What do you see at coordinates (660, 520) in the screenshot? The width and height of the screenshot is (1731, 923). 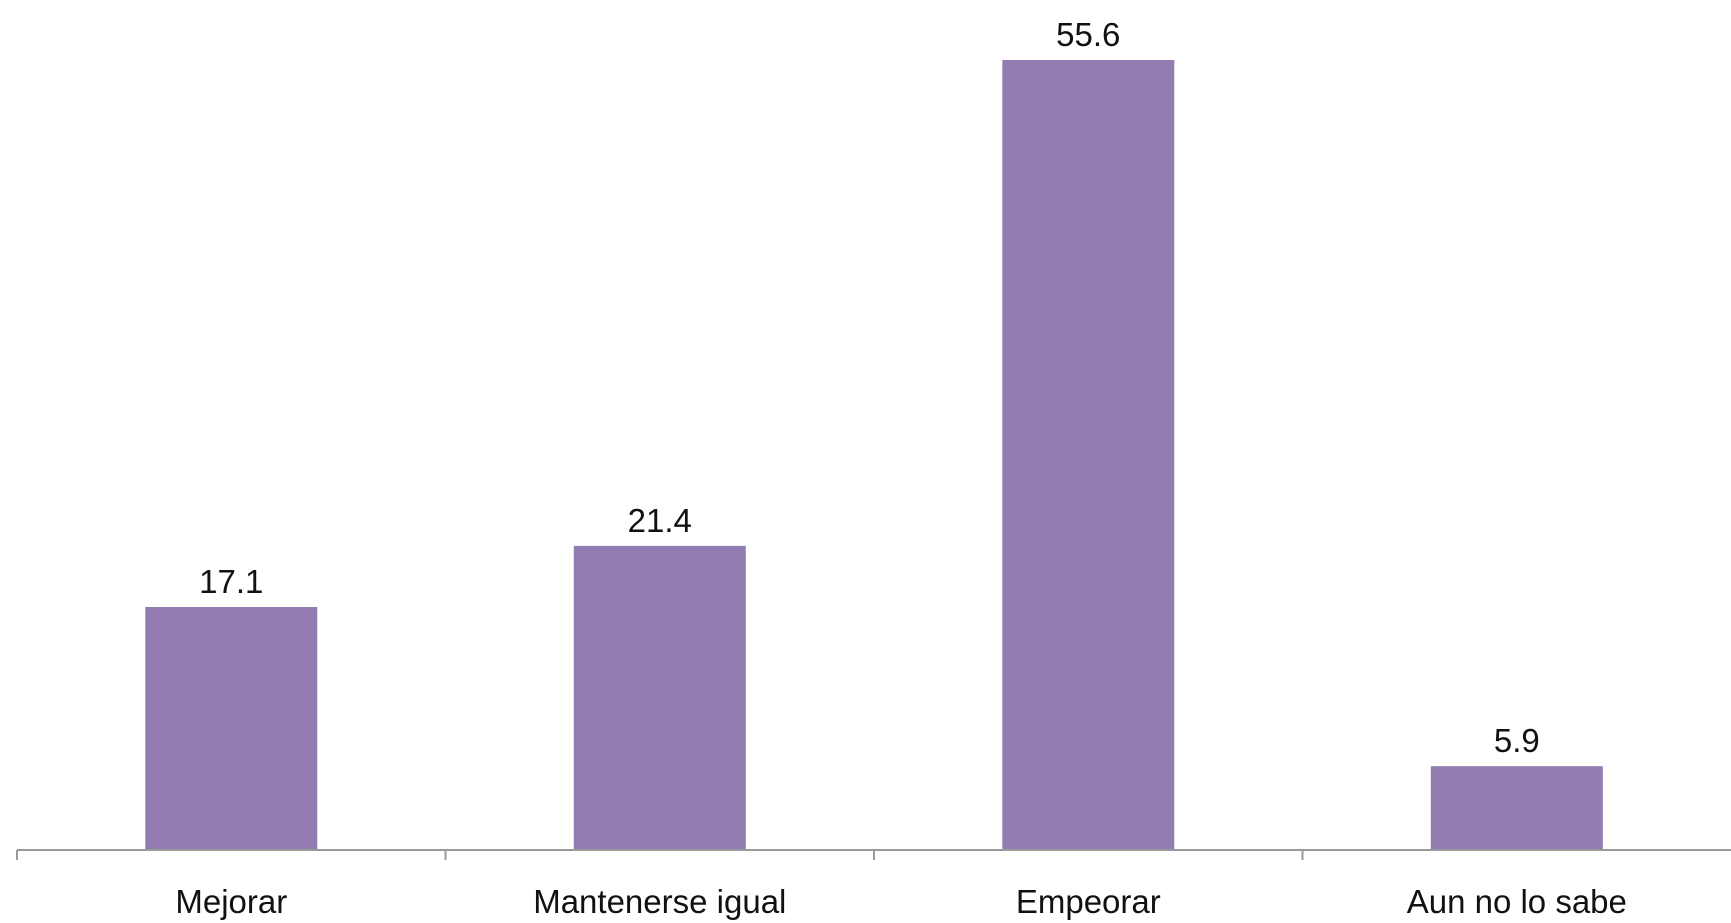 I see `data-label-mantenerse-igual: 21.4` at bounding box center [660, 520].